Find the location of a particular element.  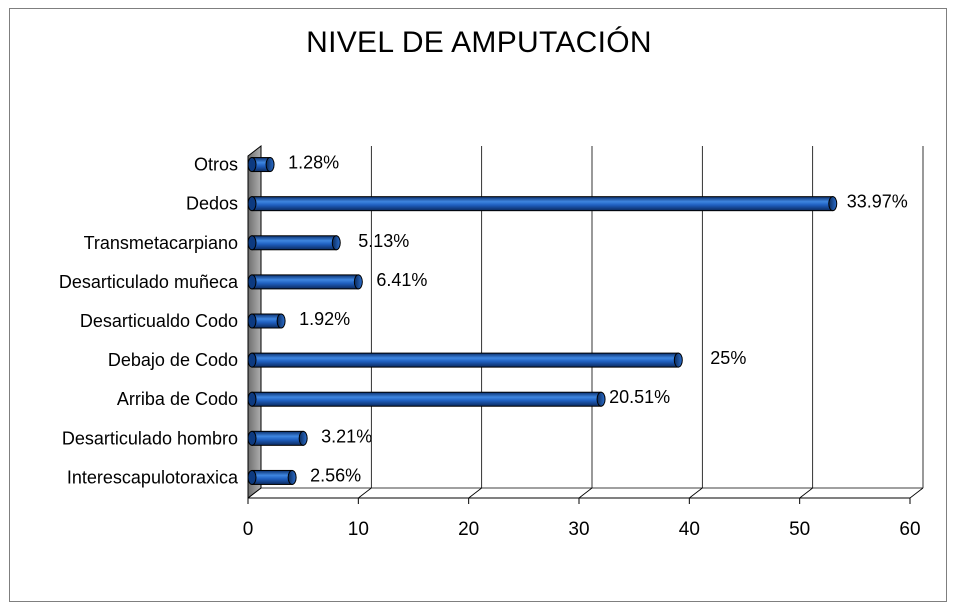

category-label: Transmetacarpiano is located at coordinates (161, 243).